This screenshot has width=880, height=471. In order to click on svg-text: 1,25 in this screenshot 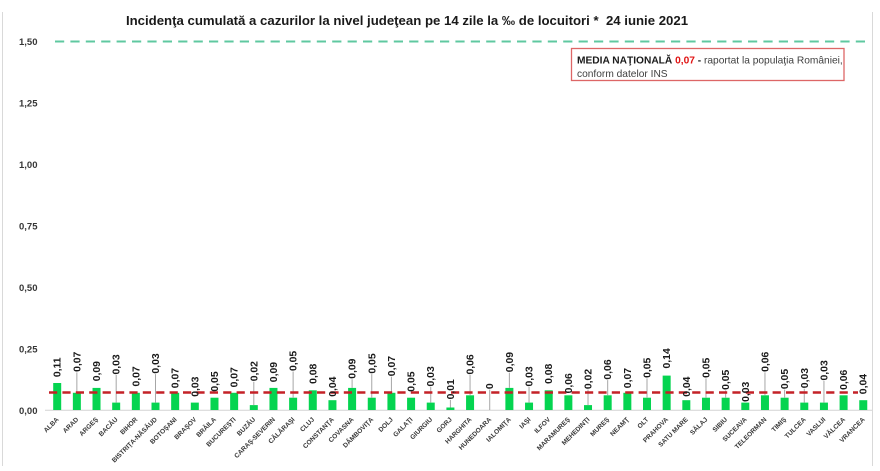, I will do `click(28, 104)`.